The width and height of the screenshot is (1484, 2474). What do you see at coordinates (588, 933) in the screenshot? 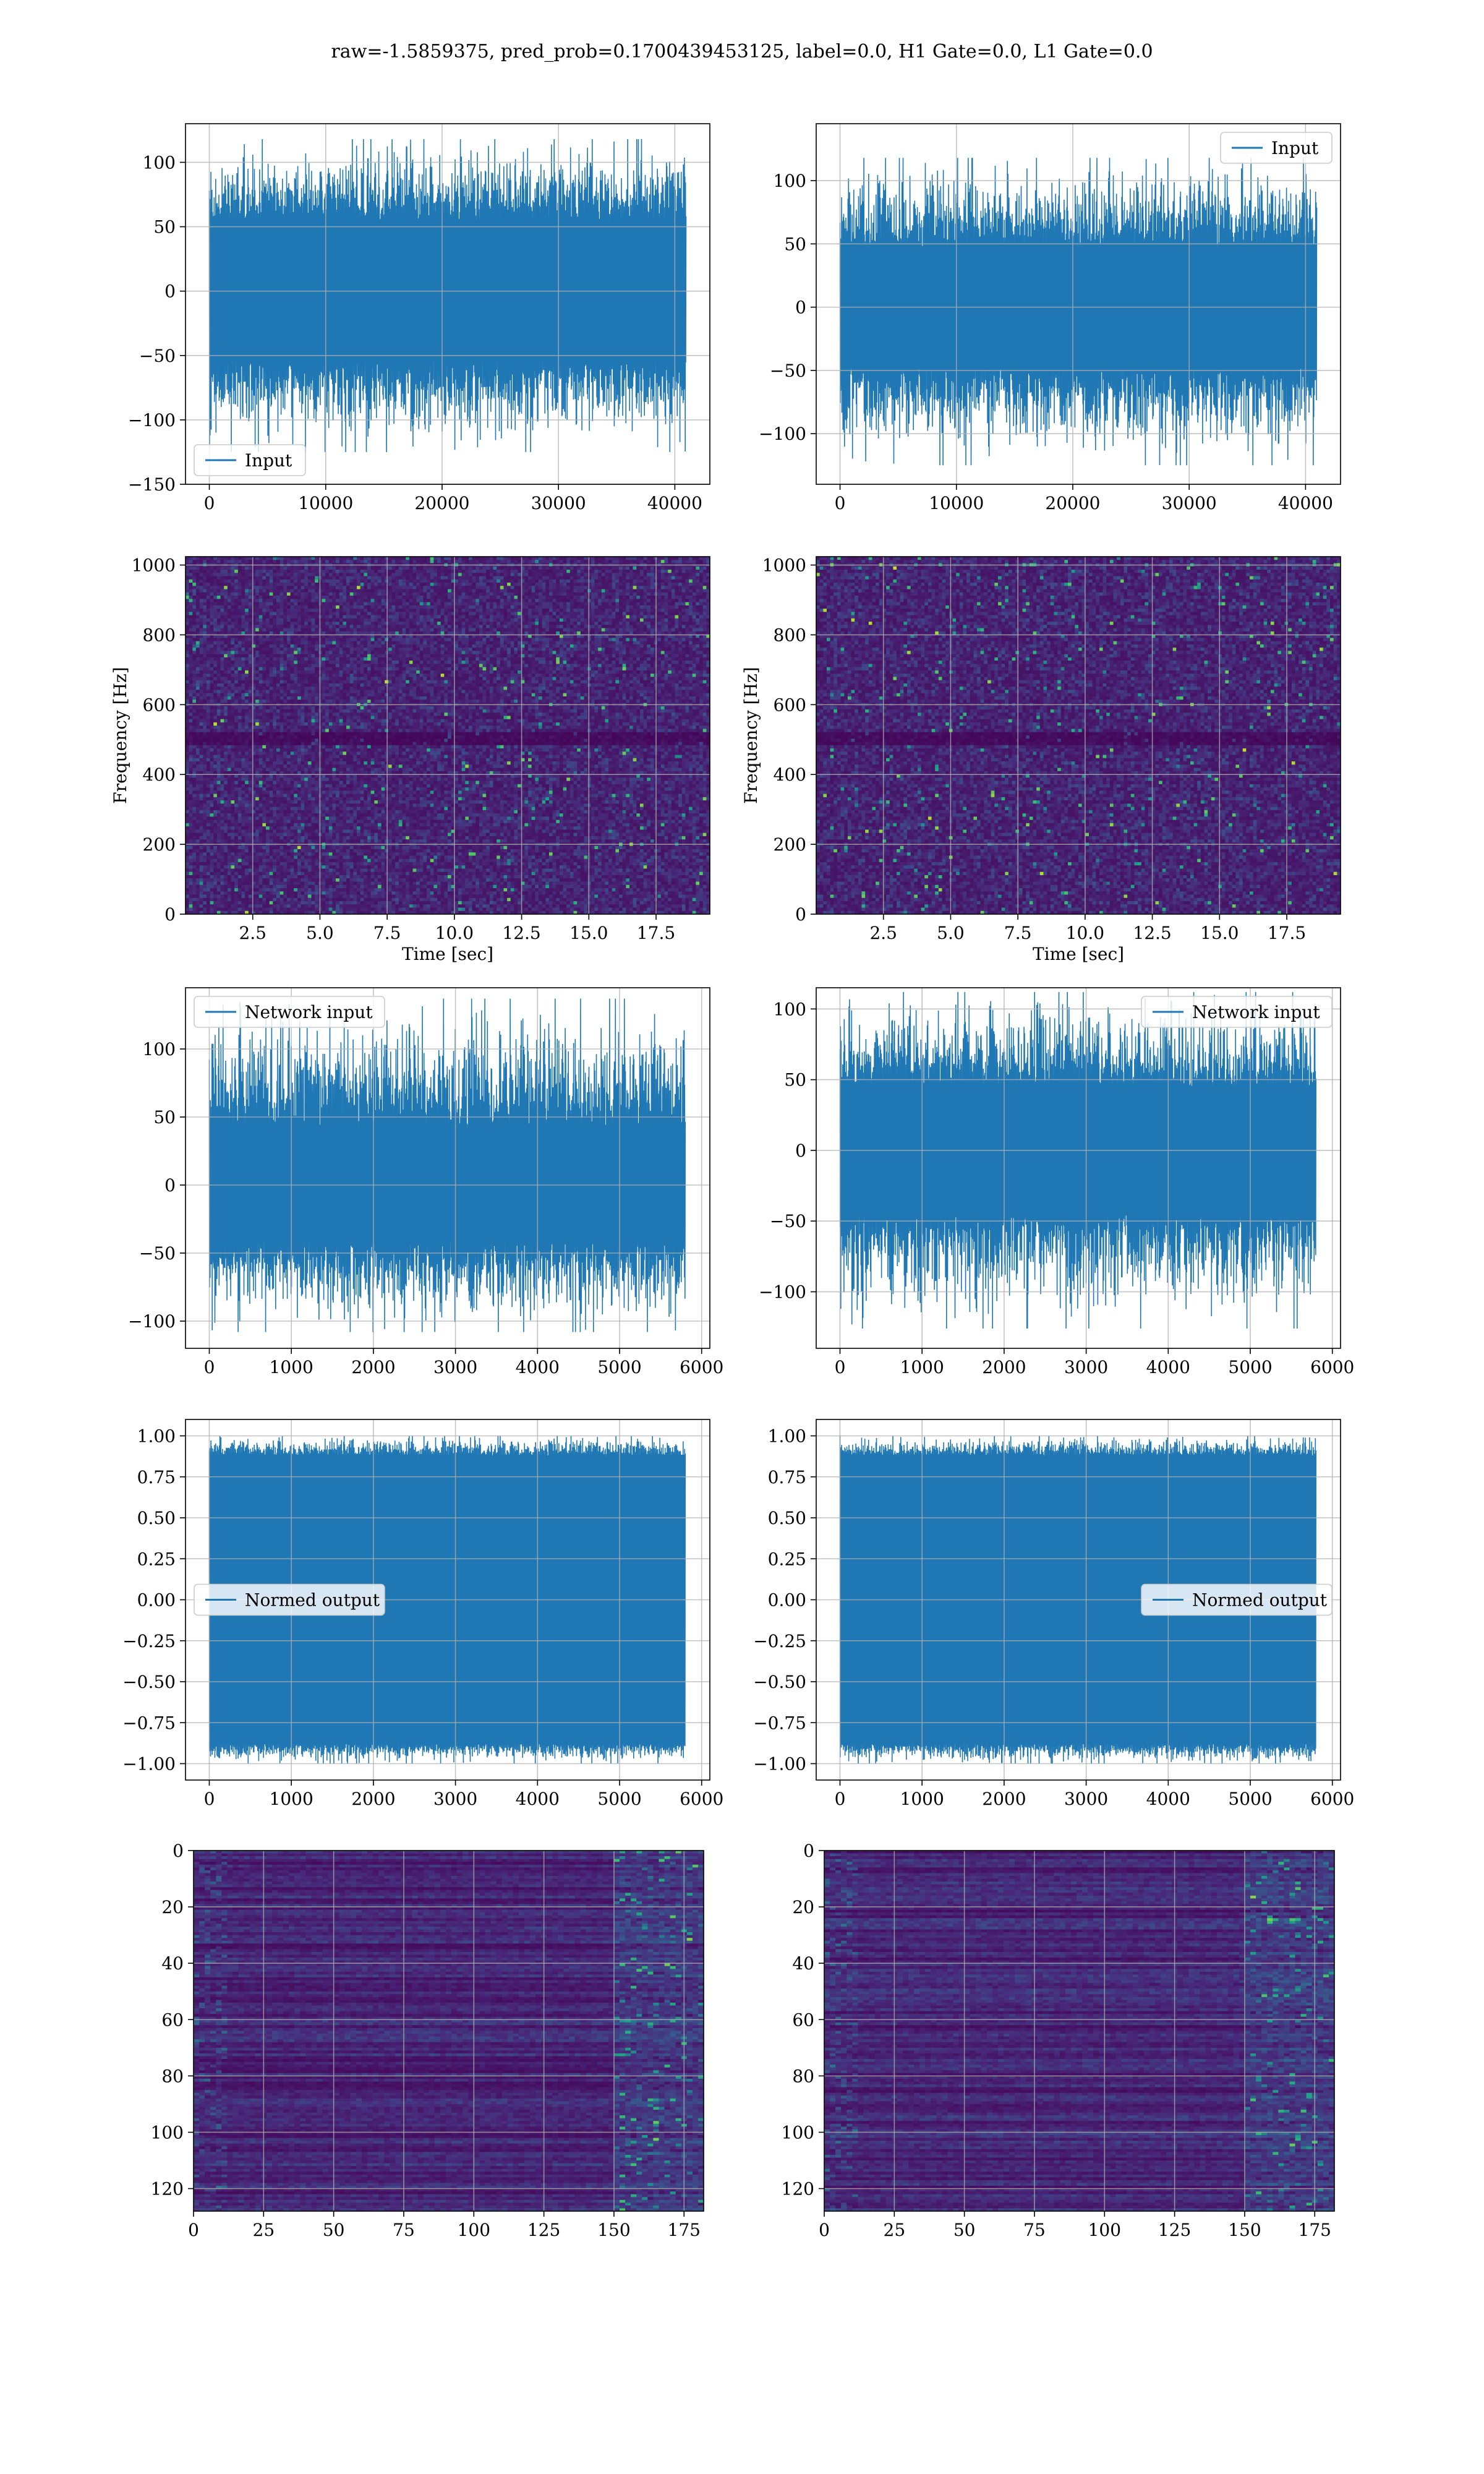
I see `h1-spectrogram-xtick-label: 15.0` at bounding box center [588, 933].